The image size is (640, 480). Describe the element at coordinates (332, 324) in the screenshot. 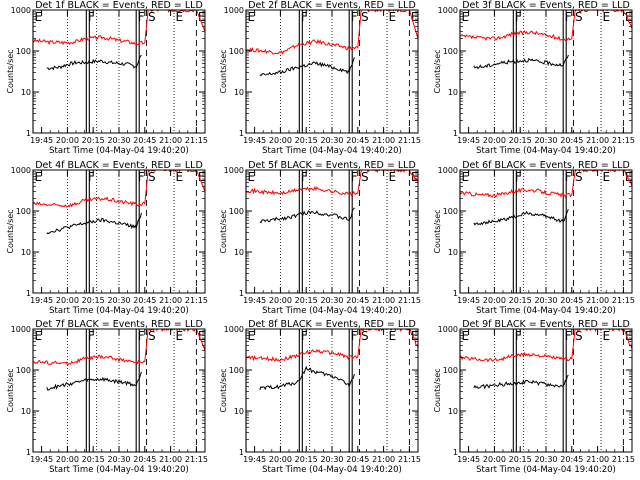

I see `panel-title: Det 8f BLACK = Events, RED = LLD` at that location.